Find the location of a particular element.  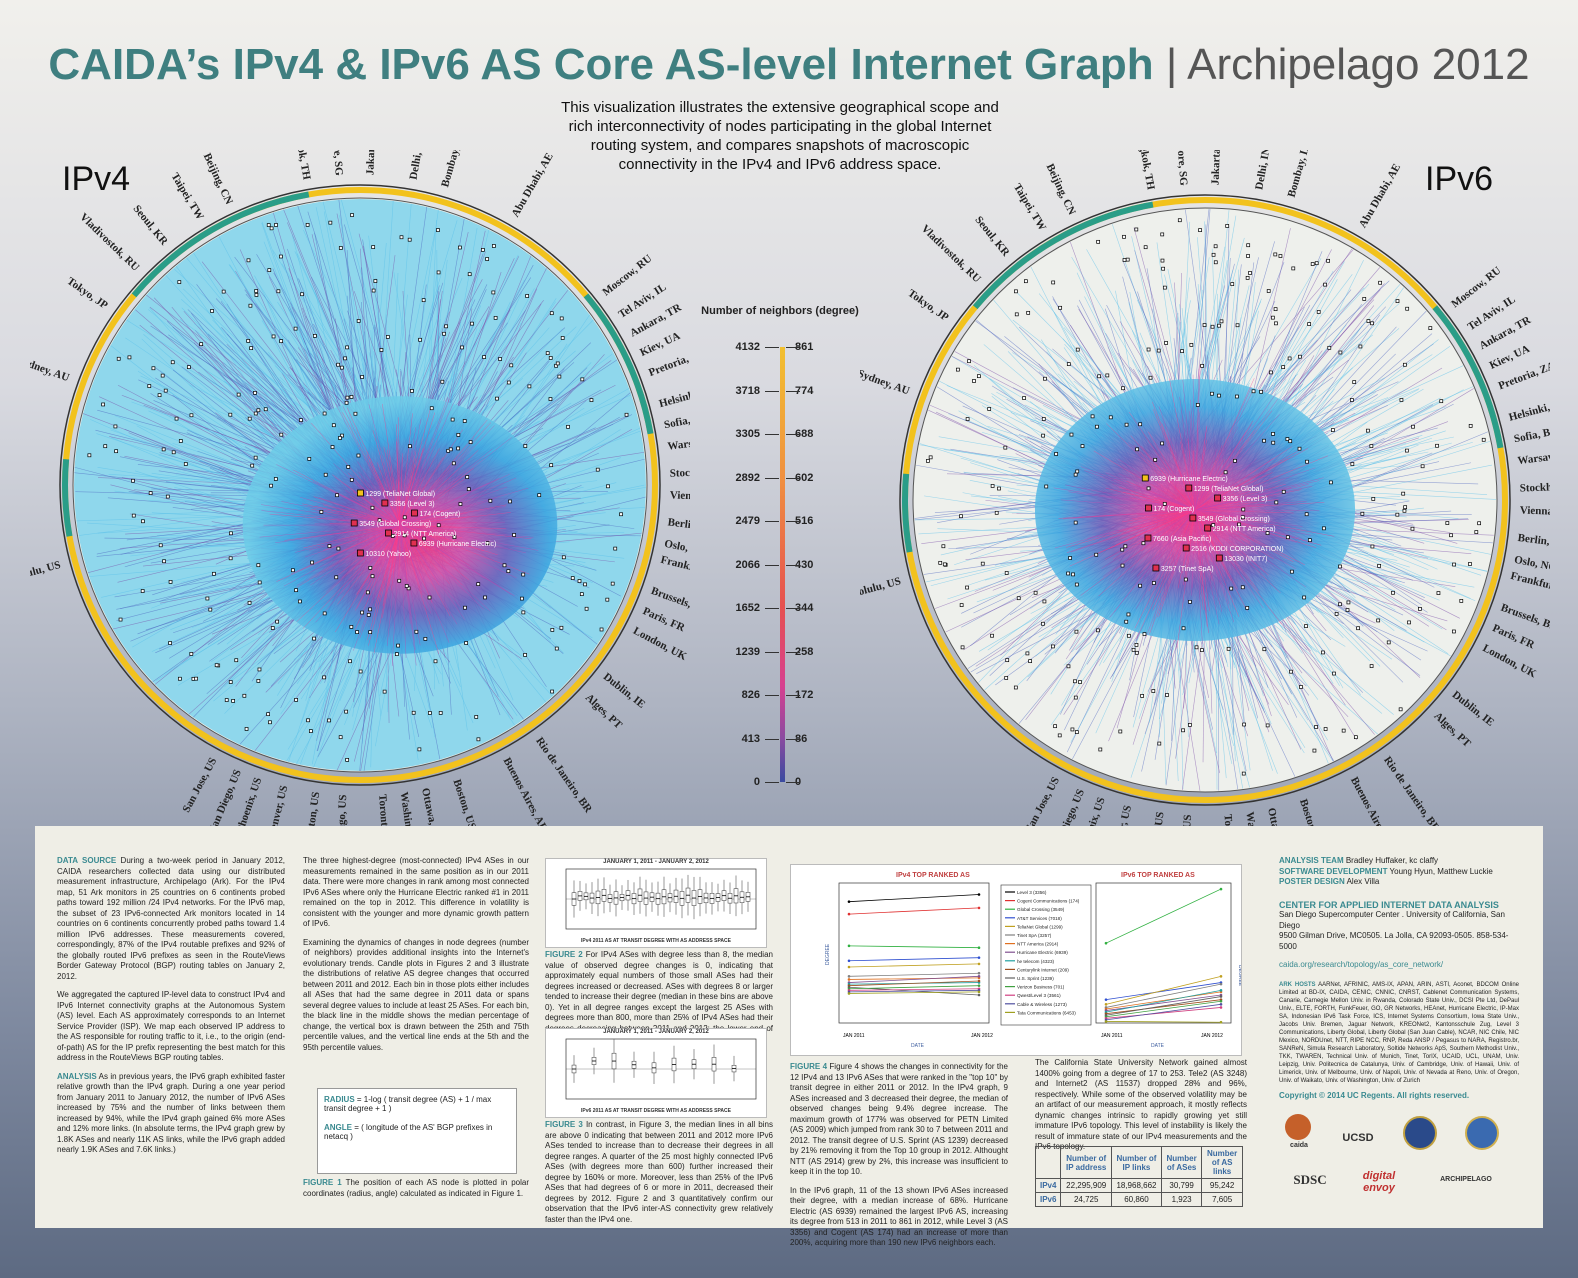

table-column-header: Number of AS links is located at coordinates (1222, 1162).